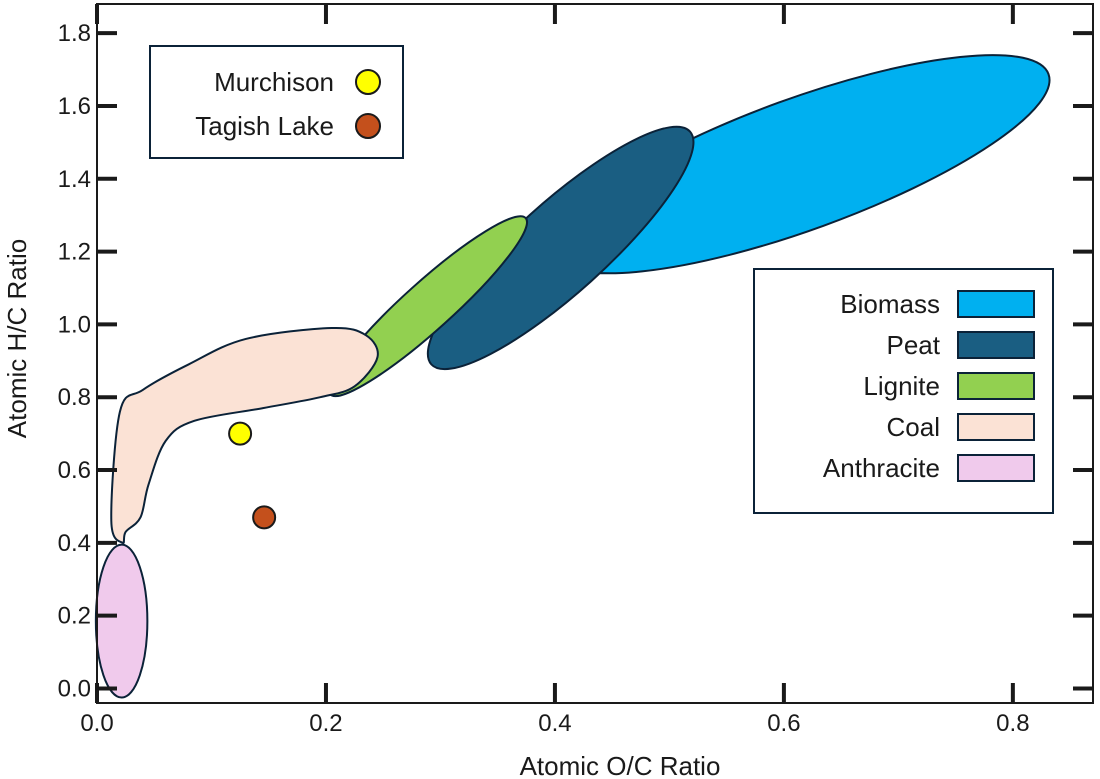  I want to click on points-layer, so click(252, 475).